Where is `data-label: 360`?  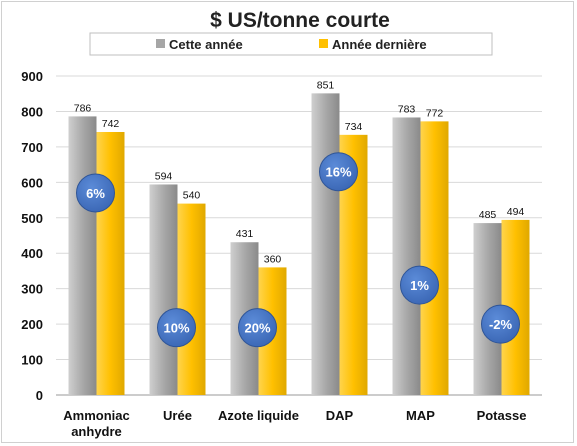 data-label: 360 is located at coordinates (273, 259).